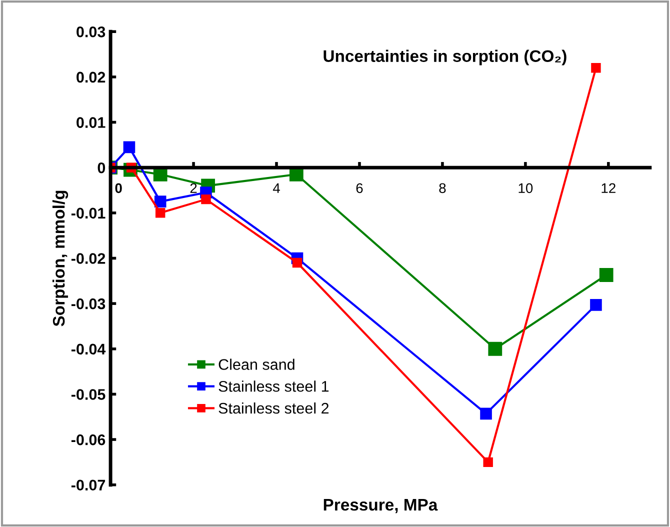 This screenshot has height=527, width=670. Describe the element at coordinates (88, 304) in the screenshot. I see `y-tick-label: -0.03` at that location.